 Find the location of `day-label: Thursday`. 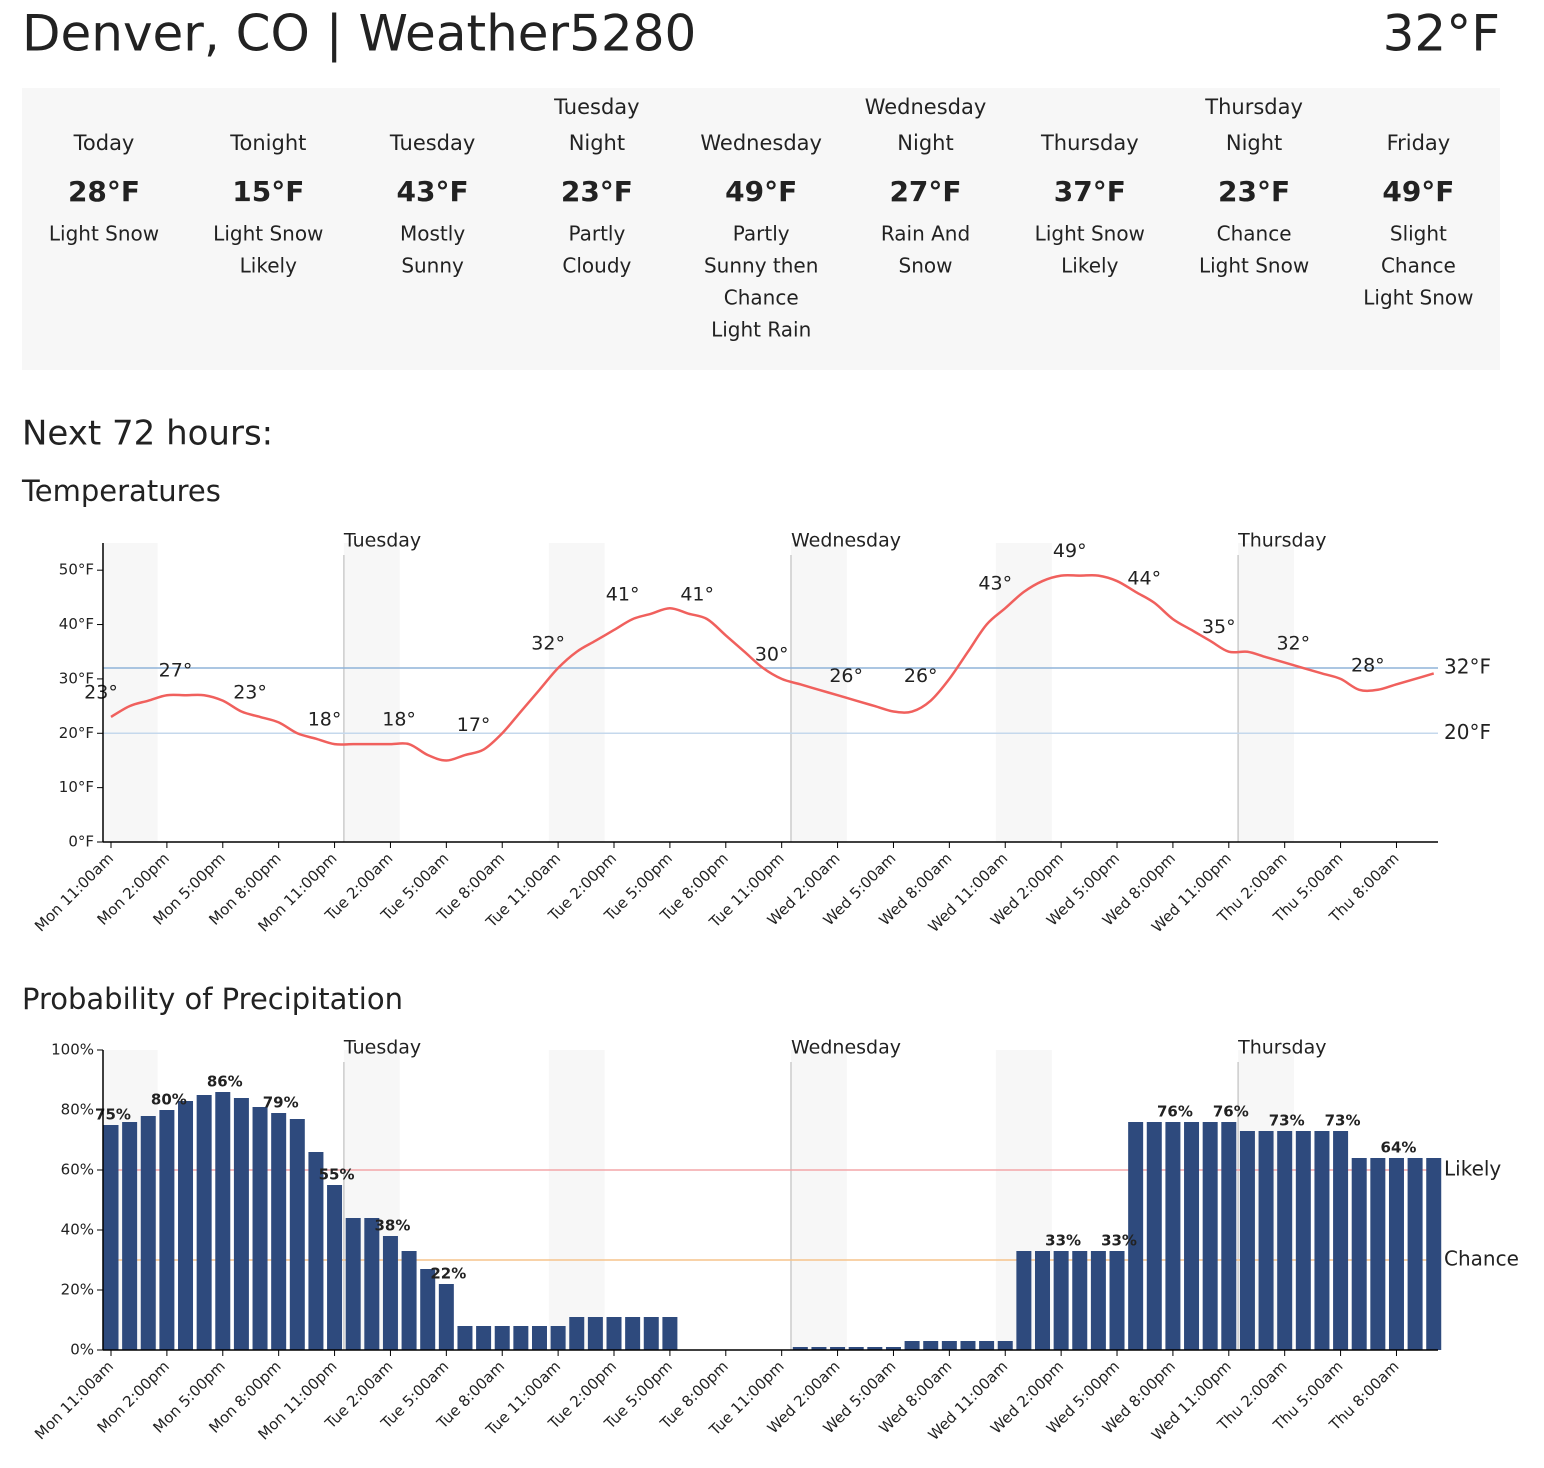

day-label: Thursday is located at coordinates (1281, 1048).